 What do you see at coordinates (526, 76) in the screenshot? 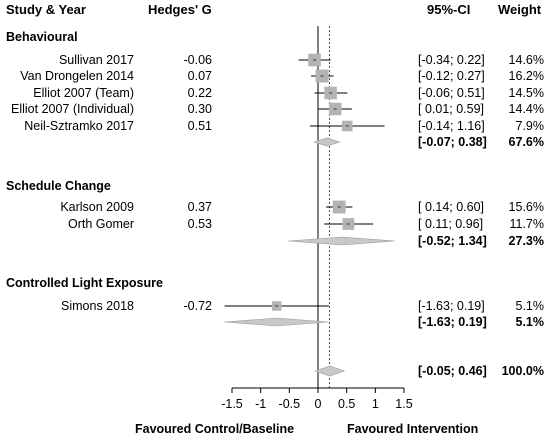
I see `study-weight: 16.2%` at bounding box center [526, 76].